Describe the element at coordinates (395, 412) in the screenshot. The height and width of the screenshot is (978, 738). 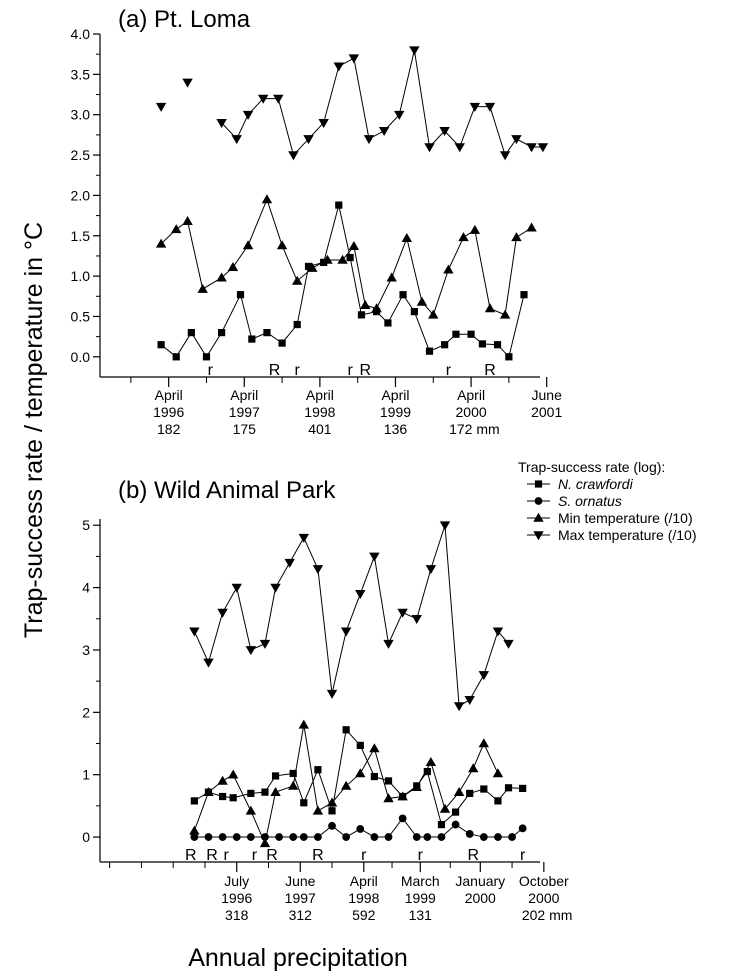
I see `x-date-label: 1999` at that location.